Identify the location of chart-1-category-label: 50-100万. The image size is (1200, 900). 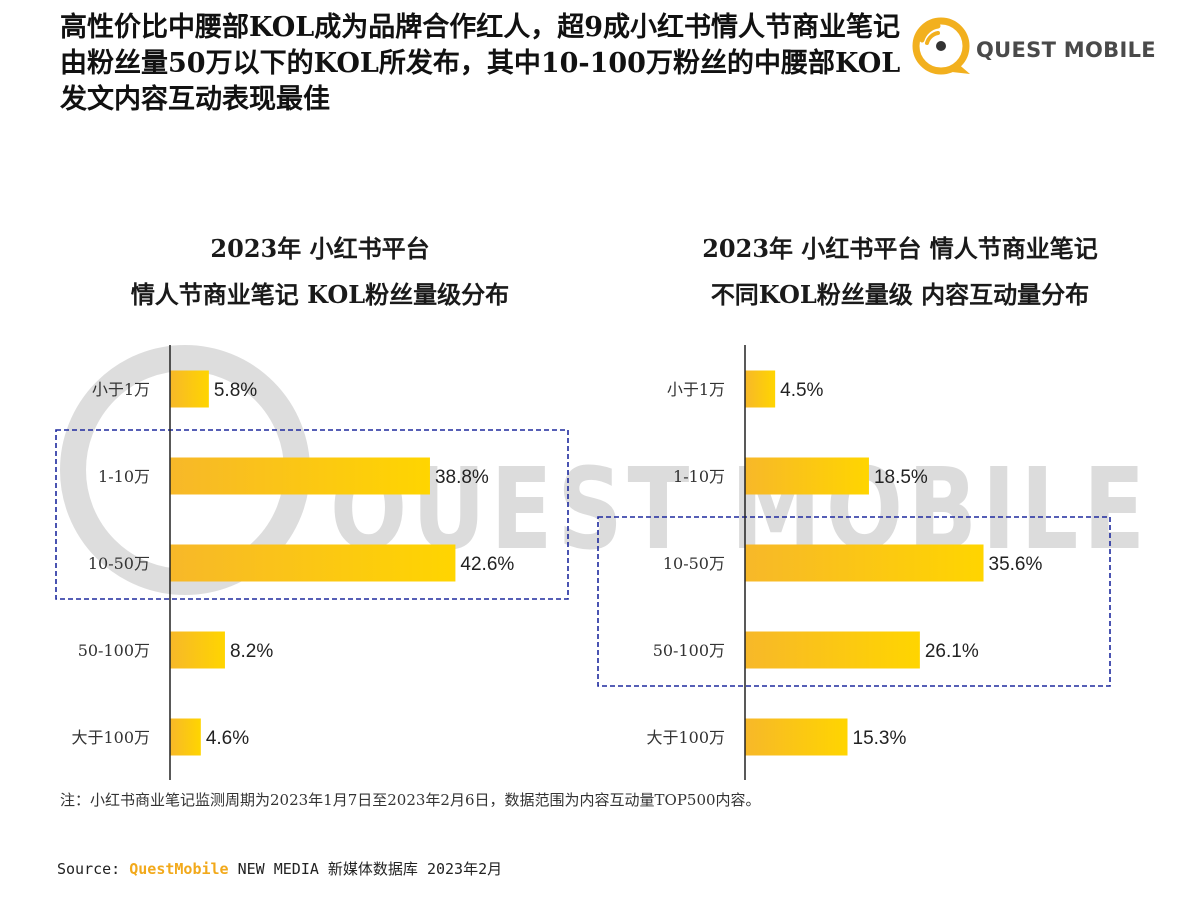
(114, 650).